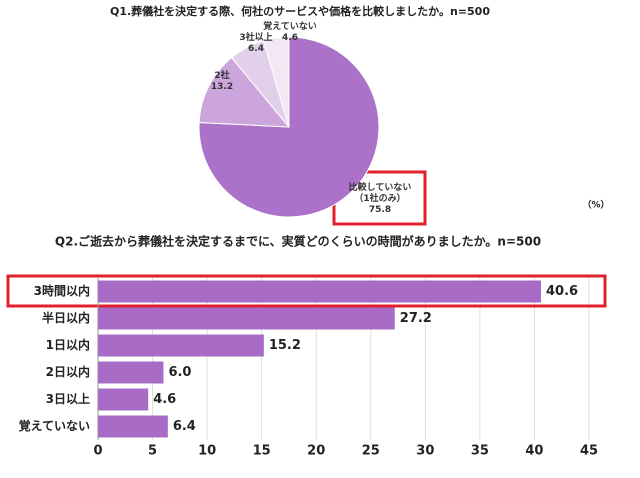 The width and height of the screenshot is (640, 478). Describe the element at coordinates (262, 451) in the screenshot. I see `x-tick-label: 15` at that location.